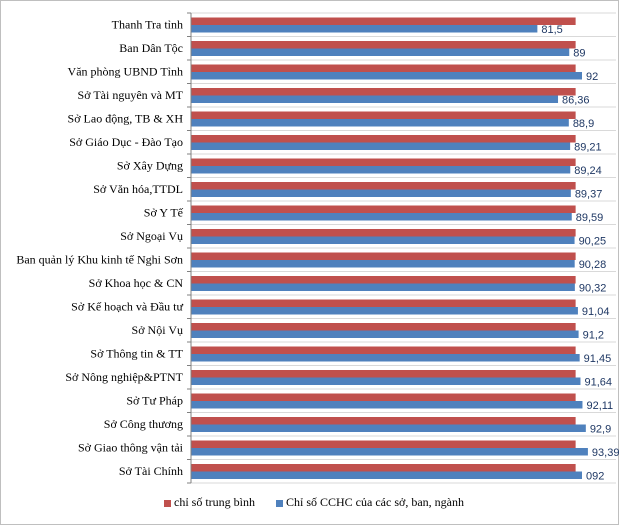 This screenshot has height=526, width=619. Describe the element at coordinates (593, 335) in the screenshot. I see `data-label: 91,2` at that location.